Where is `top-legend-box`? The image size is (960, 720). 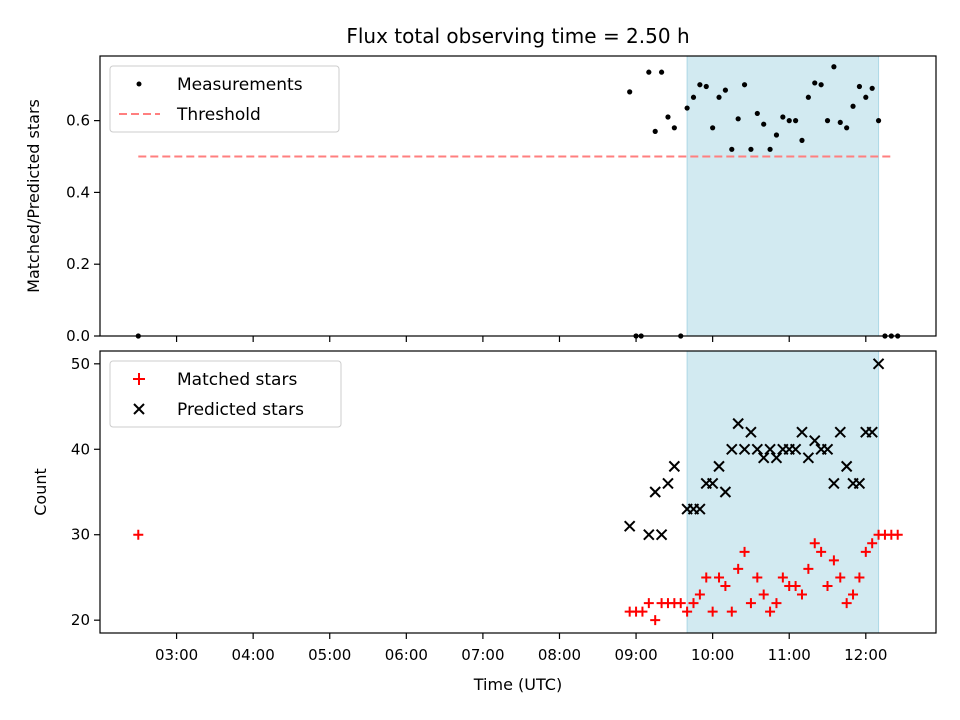 top-legend-box is located at coordinates (224, 99).